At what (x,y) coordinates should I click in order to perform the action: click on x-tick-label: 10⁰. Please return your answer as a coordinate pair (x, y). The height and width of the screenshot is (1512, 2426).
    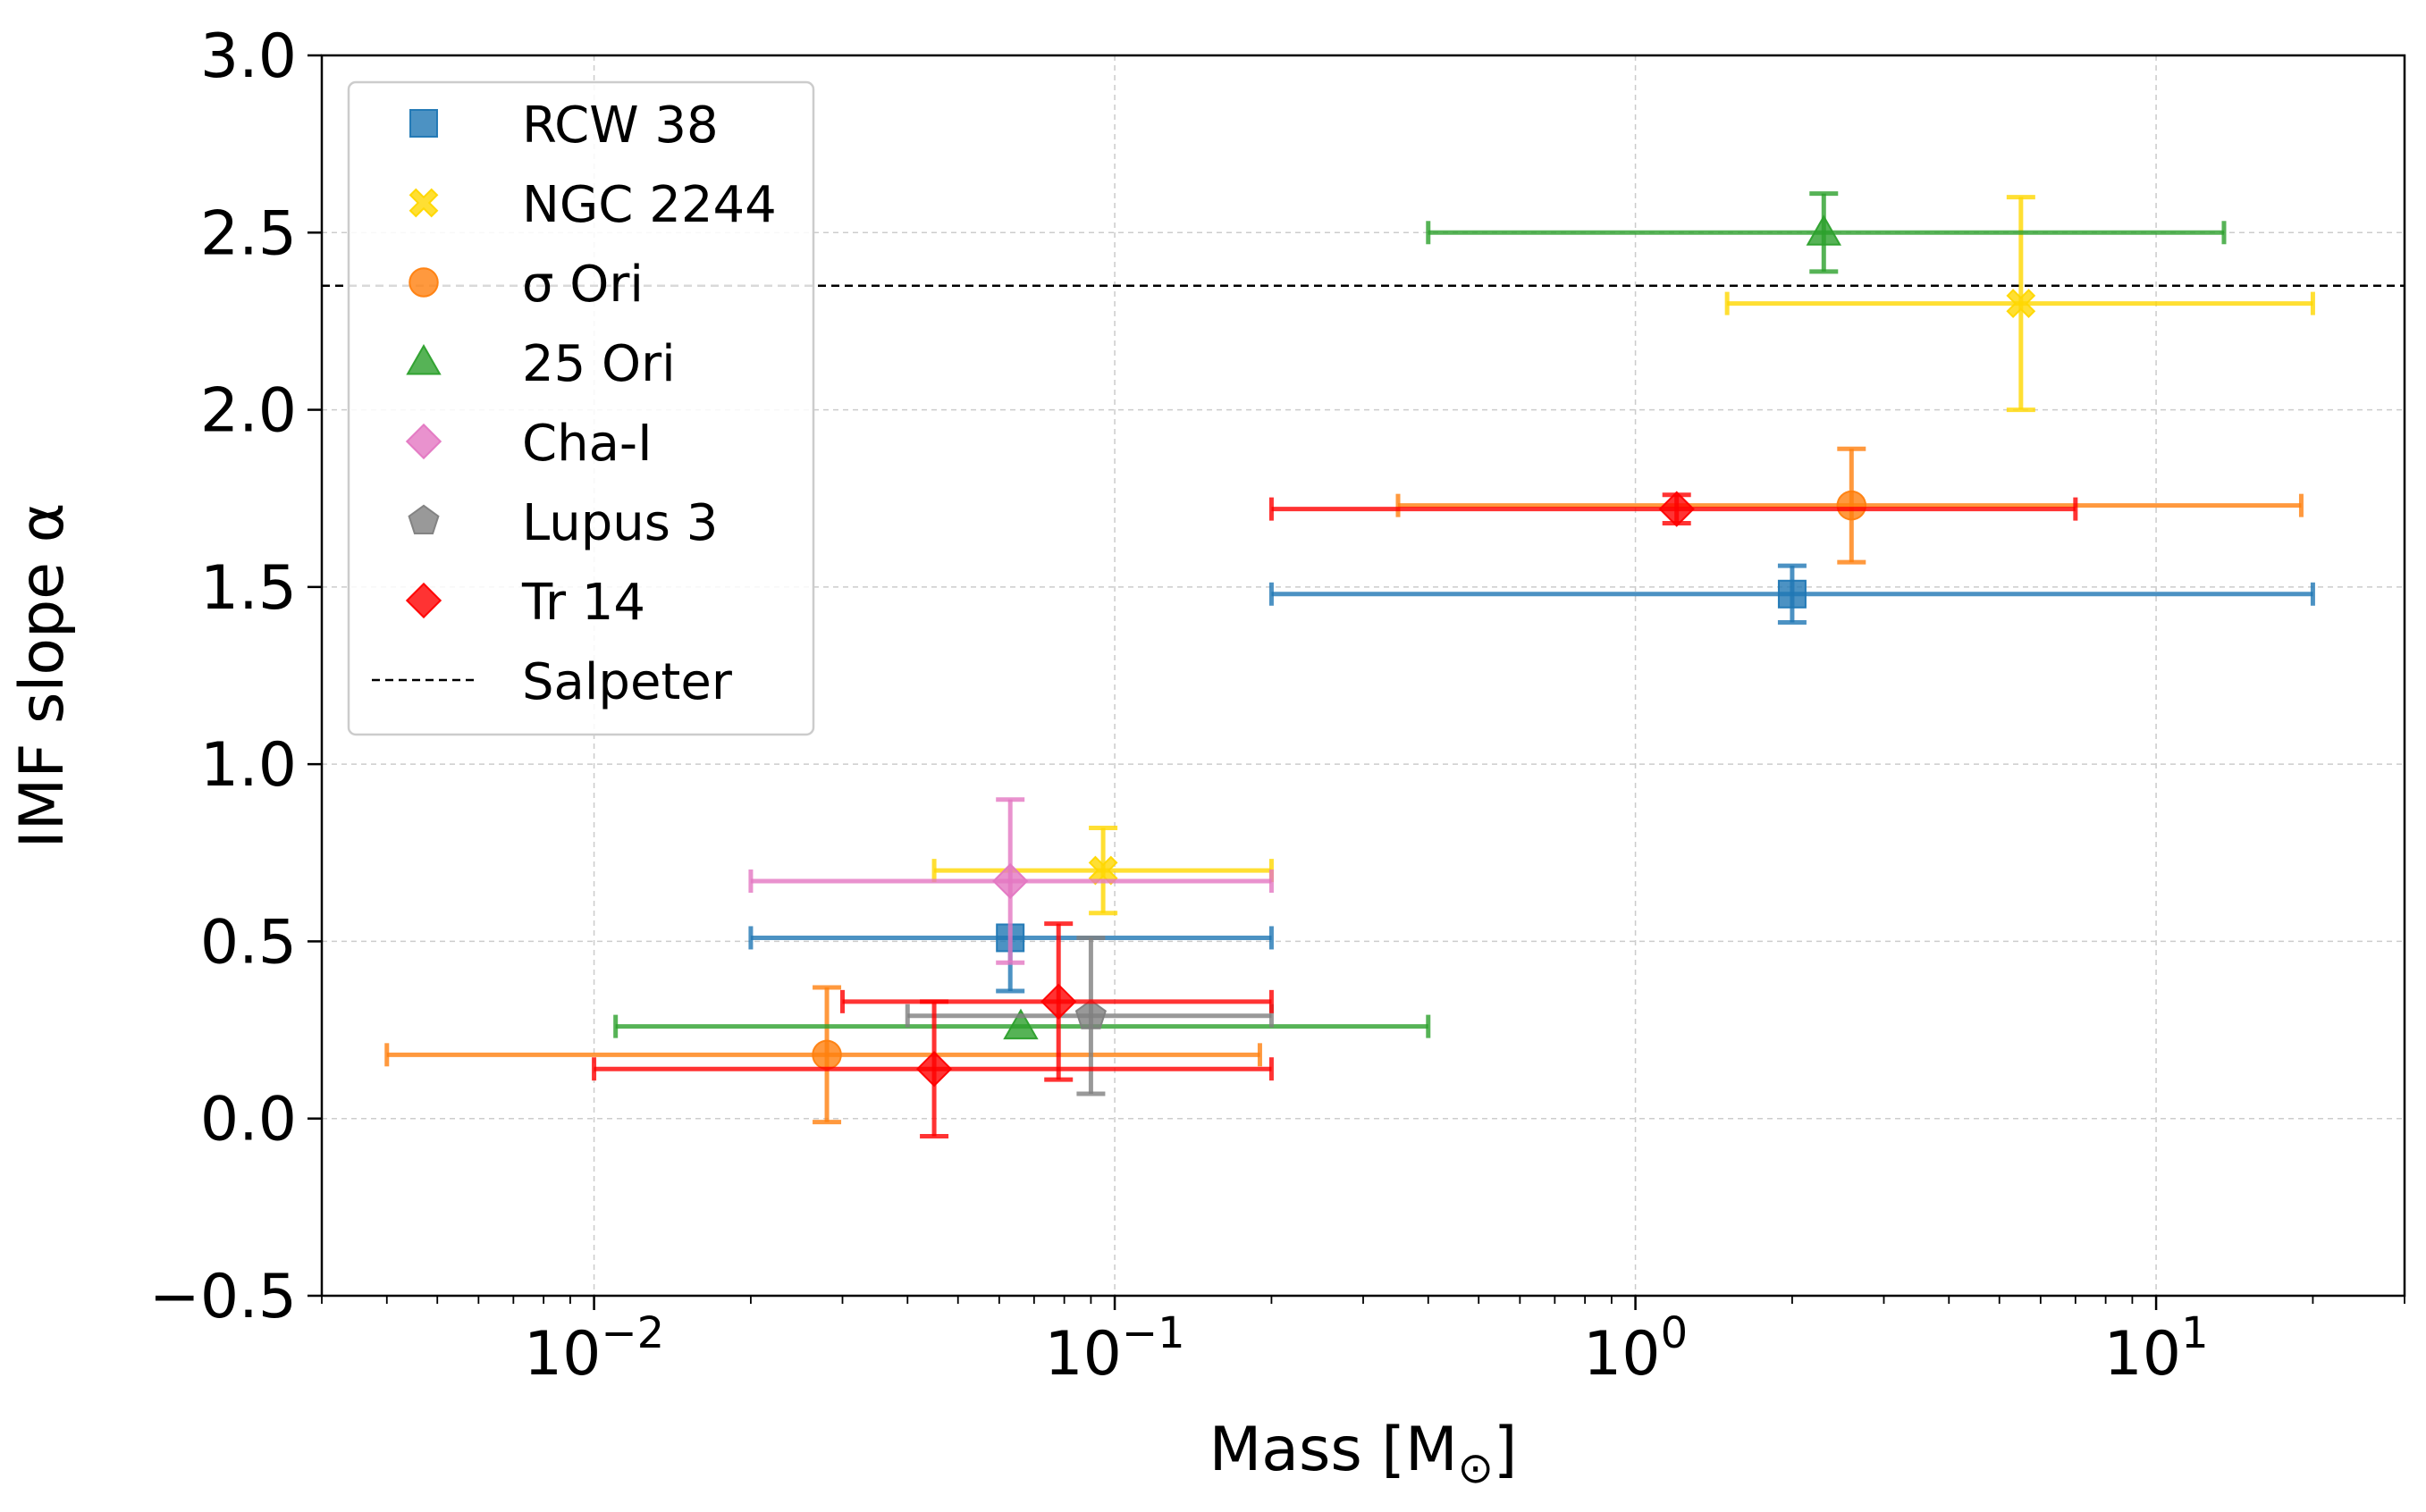
    Looking at the image, I should click on (1636, 1349).